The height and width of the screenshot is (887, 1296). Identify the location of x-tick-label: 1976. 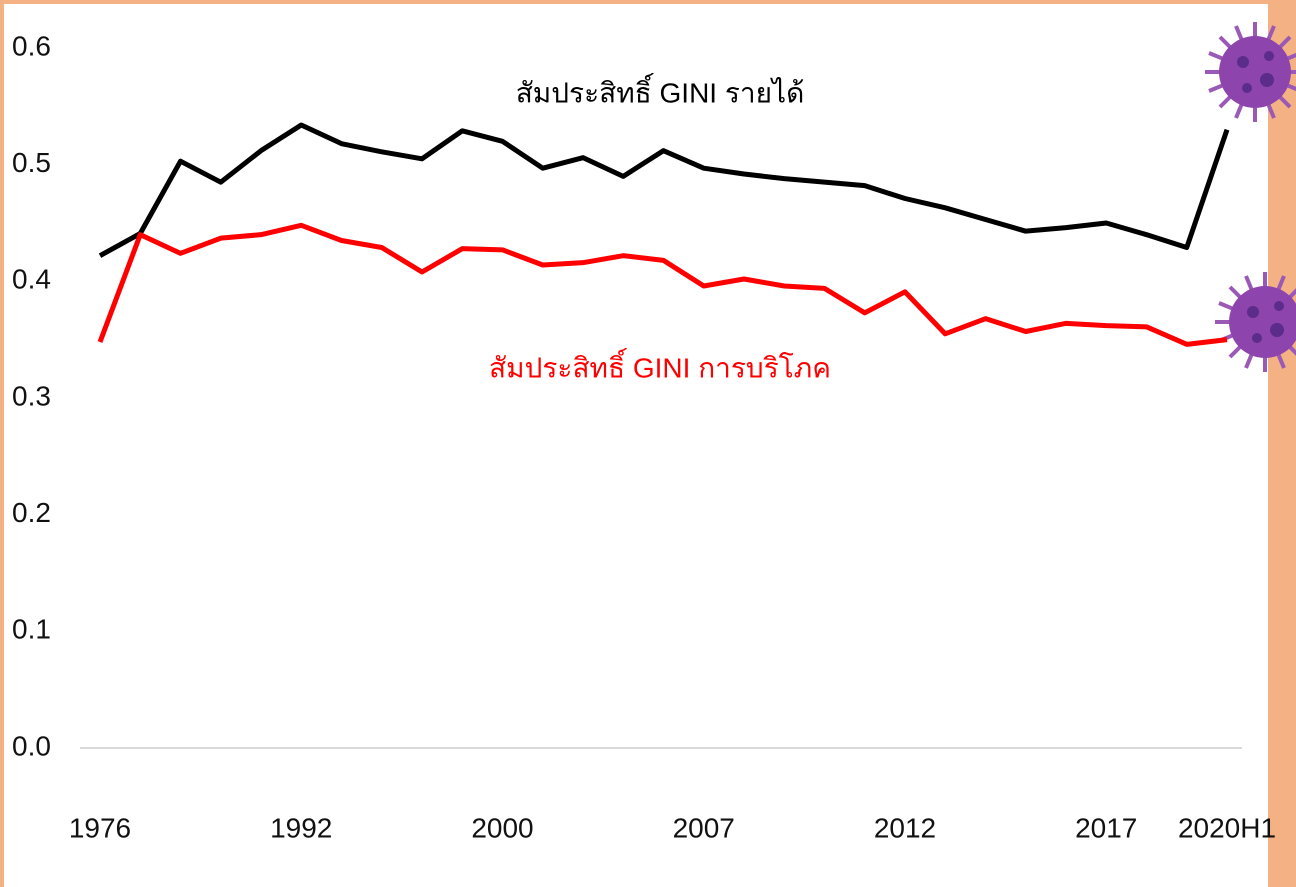
(100, 827).